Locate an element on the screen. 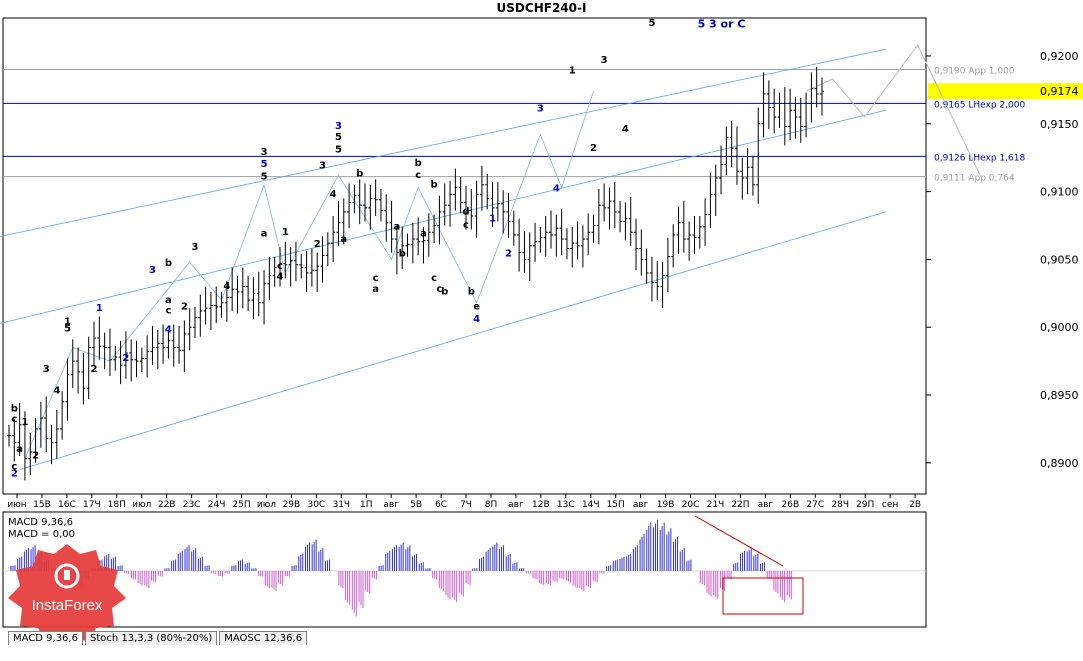  time-tick-label: 26В is located at coordinates (791, 505).